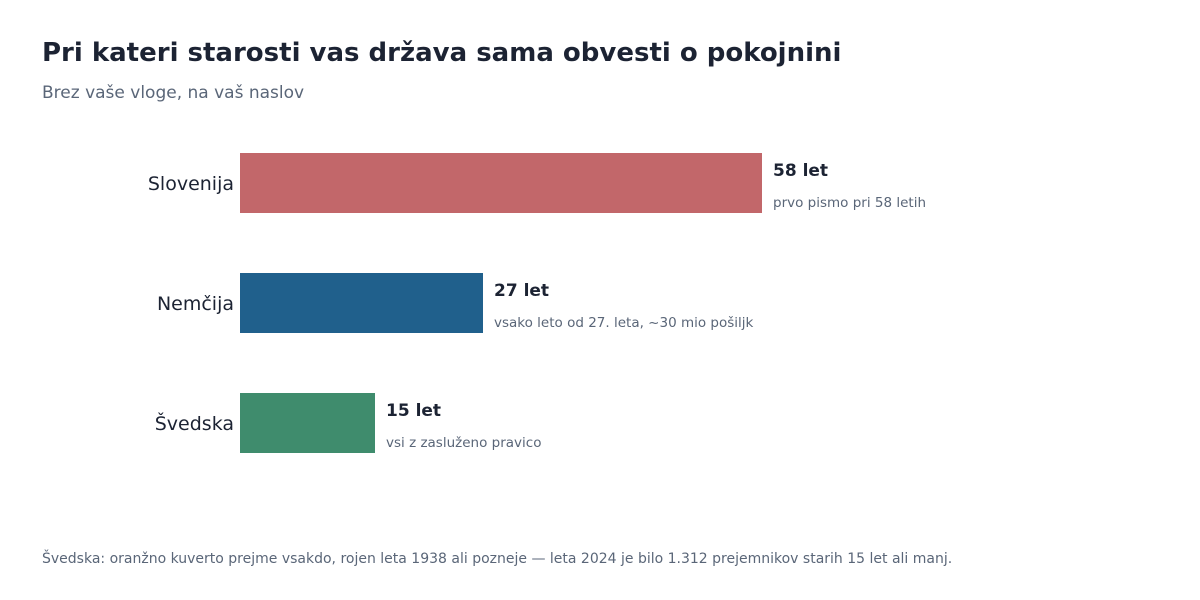 This screenshot has width=1200, height=600. I want to click on chart-subtitle: Brez vaše vloge, na vaš naslov, so click(173, 93).